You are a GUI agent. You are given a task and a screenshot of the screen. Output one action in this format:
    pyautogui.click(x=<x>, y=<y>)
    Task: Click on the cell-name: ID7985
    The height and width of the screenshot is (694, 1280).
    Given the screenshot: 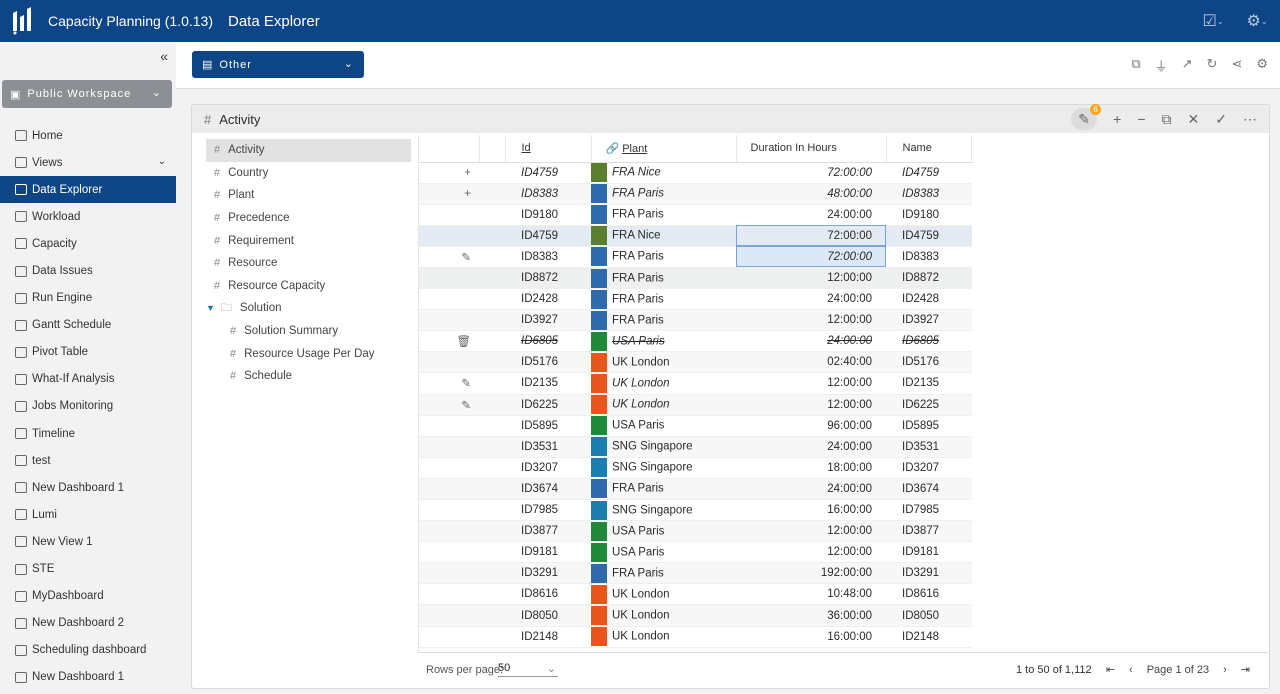 What is the action you would take?
    pyautogui.click(x=928, y=510)
    